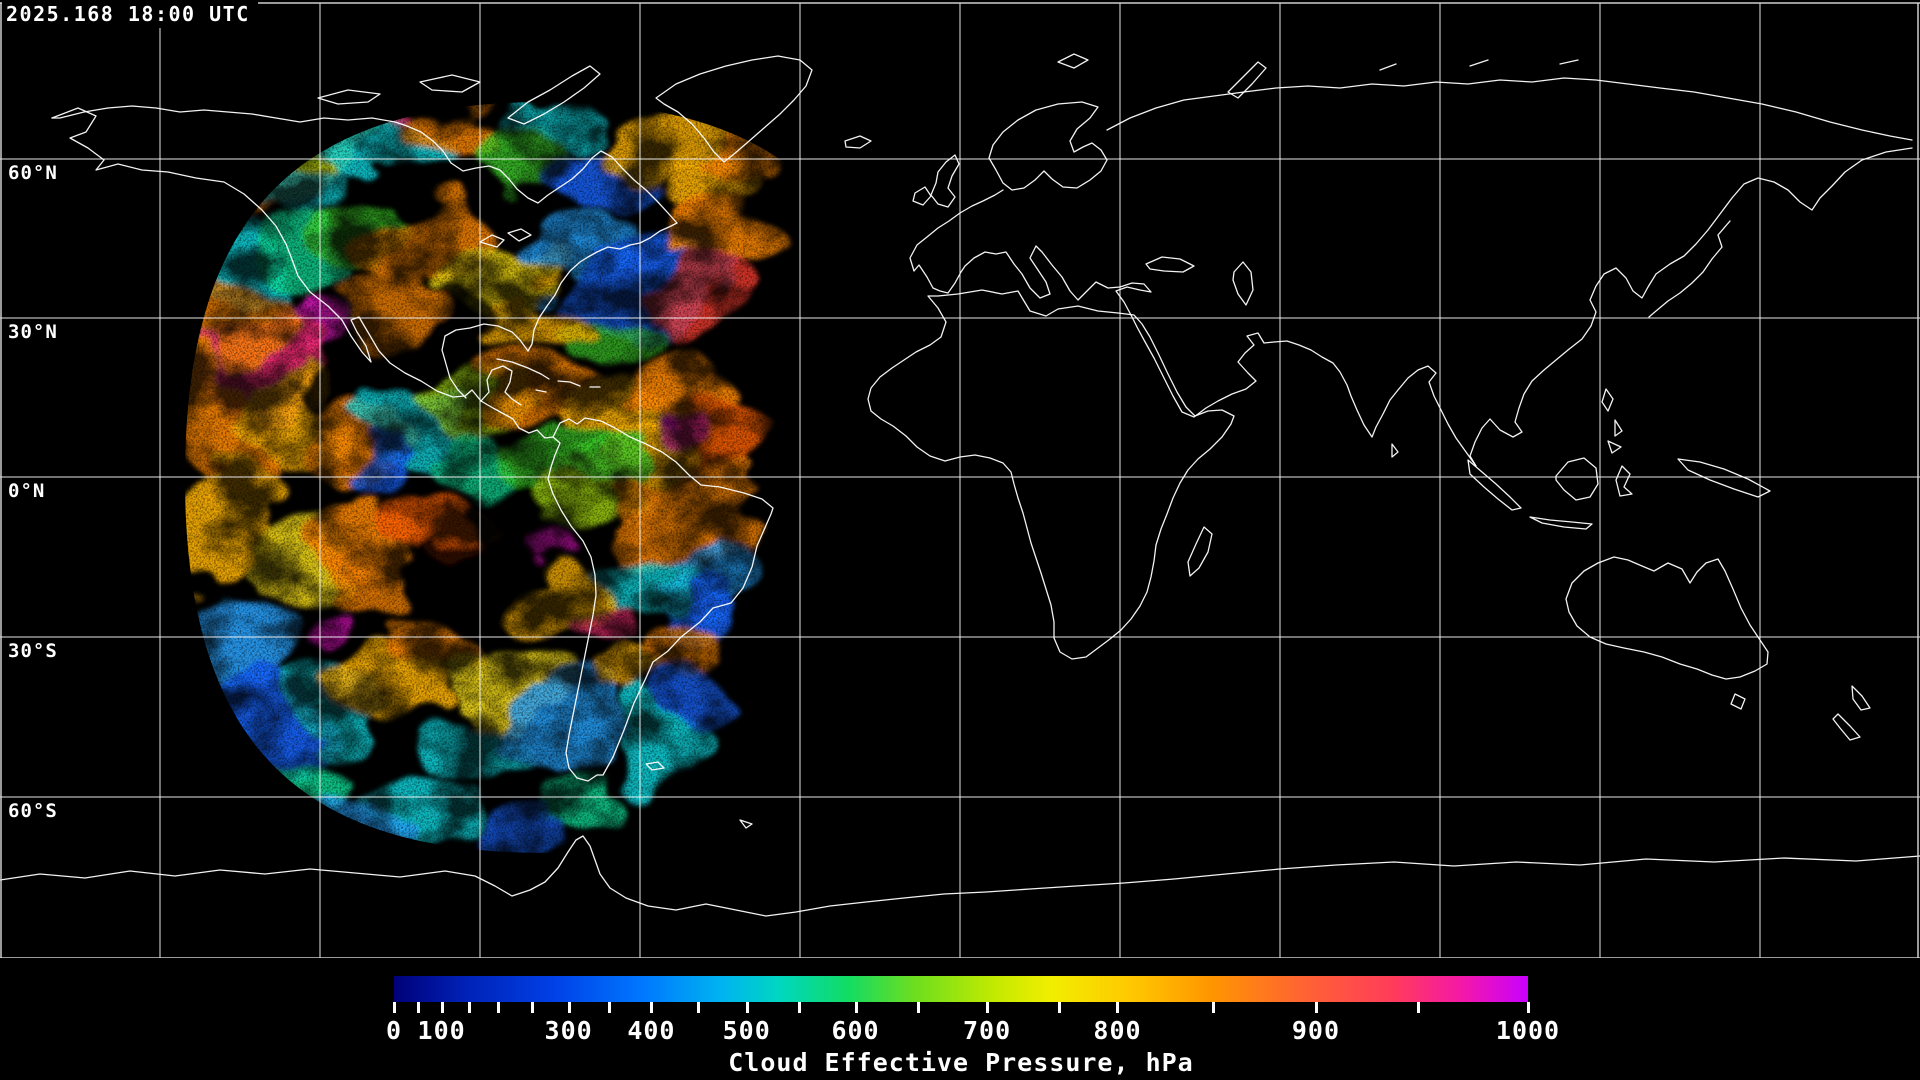 Image resolution: width=1920 pixels, height=1080 pixels. I want to click on coastline-antarctica, so click(960, 876).